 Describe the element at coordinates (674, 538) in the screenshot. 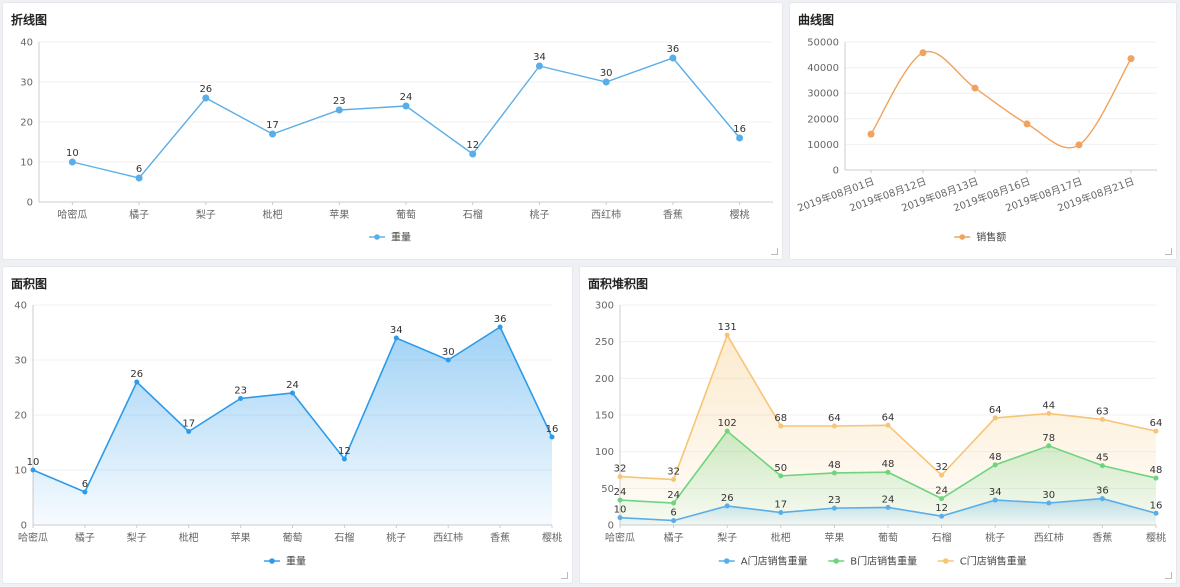

I see `x-tick-label: 橘子` at that location.